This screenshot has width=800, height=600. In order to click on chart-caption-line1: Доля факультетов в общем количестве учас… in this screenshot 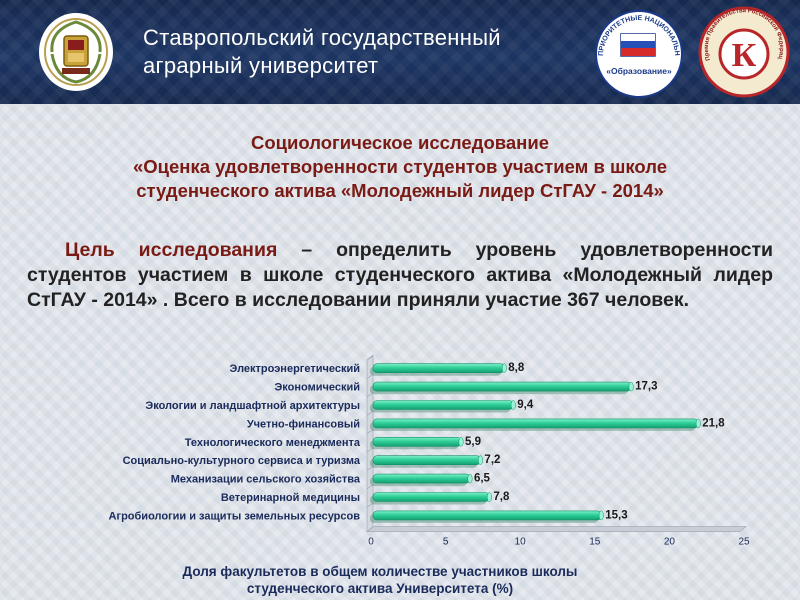, I will do `click(380, 571)`.